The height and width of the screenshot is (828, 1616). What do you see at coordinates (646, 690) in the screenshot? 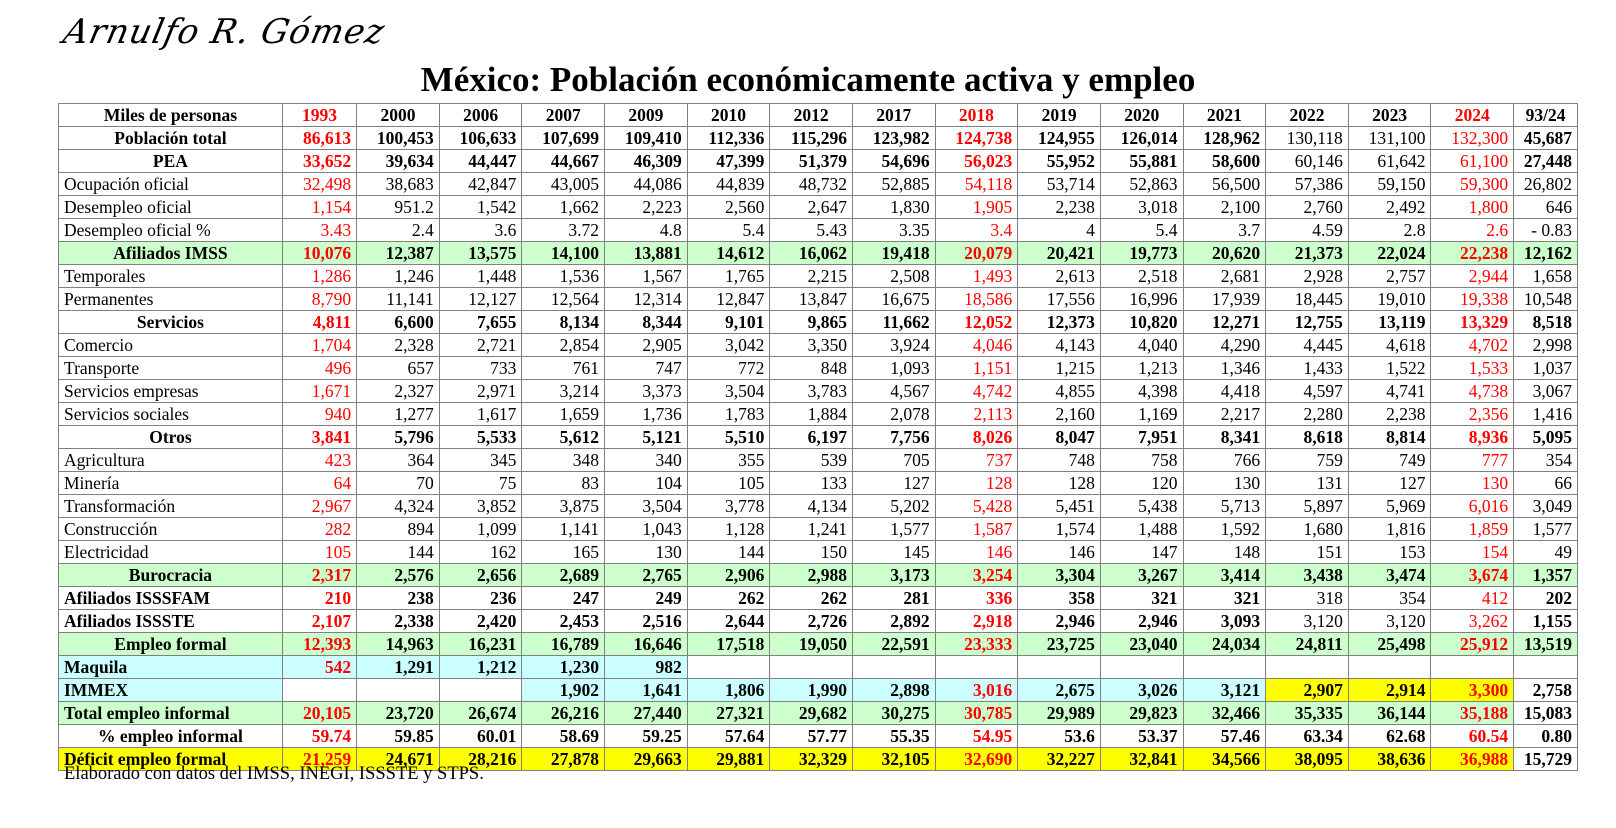
I see `data-cell: 1,641` at bounding box center [646, 690].